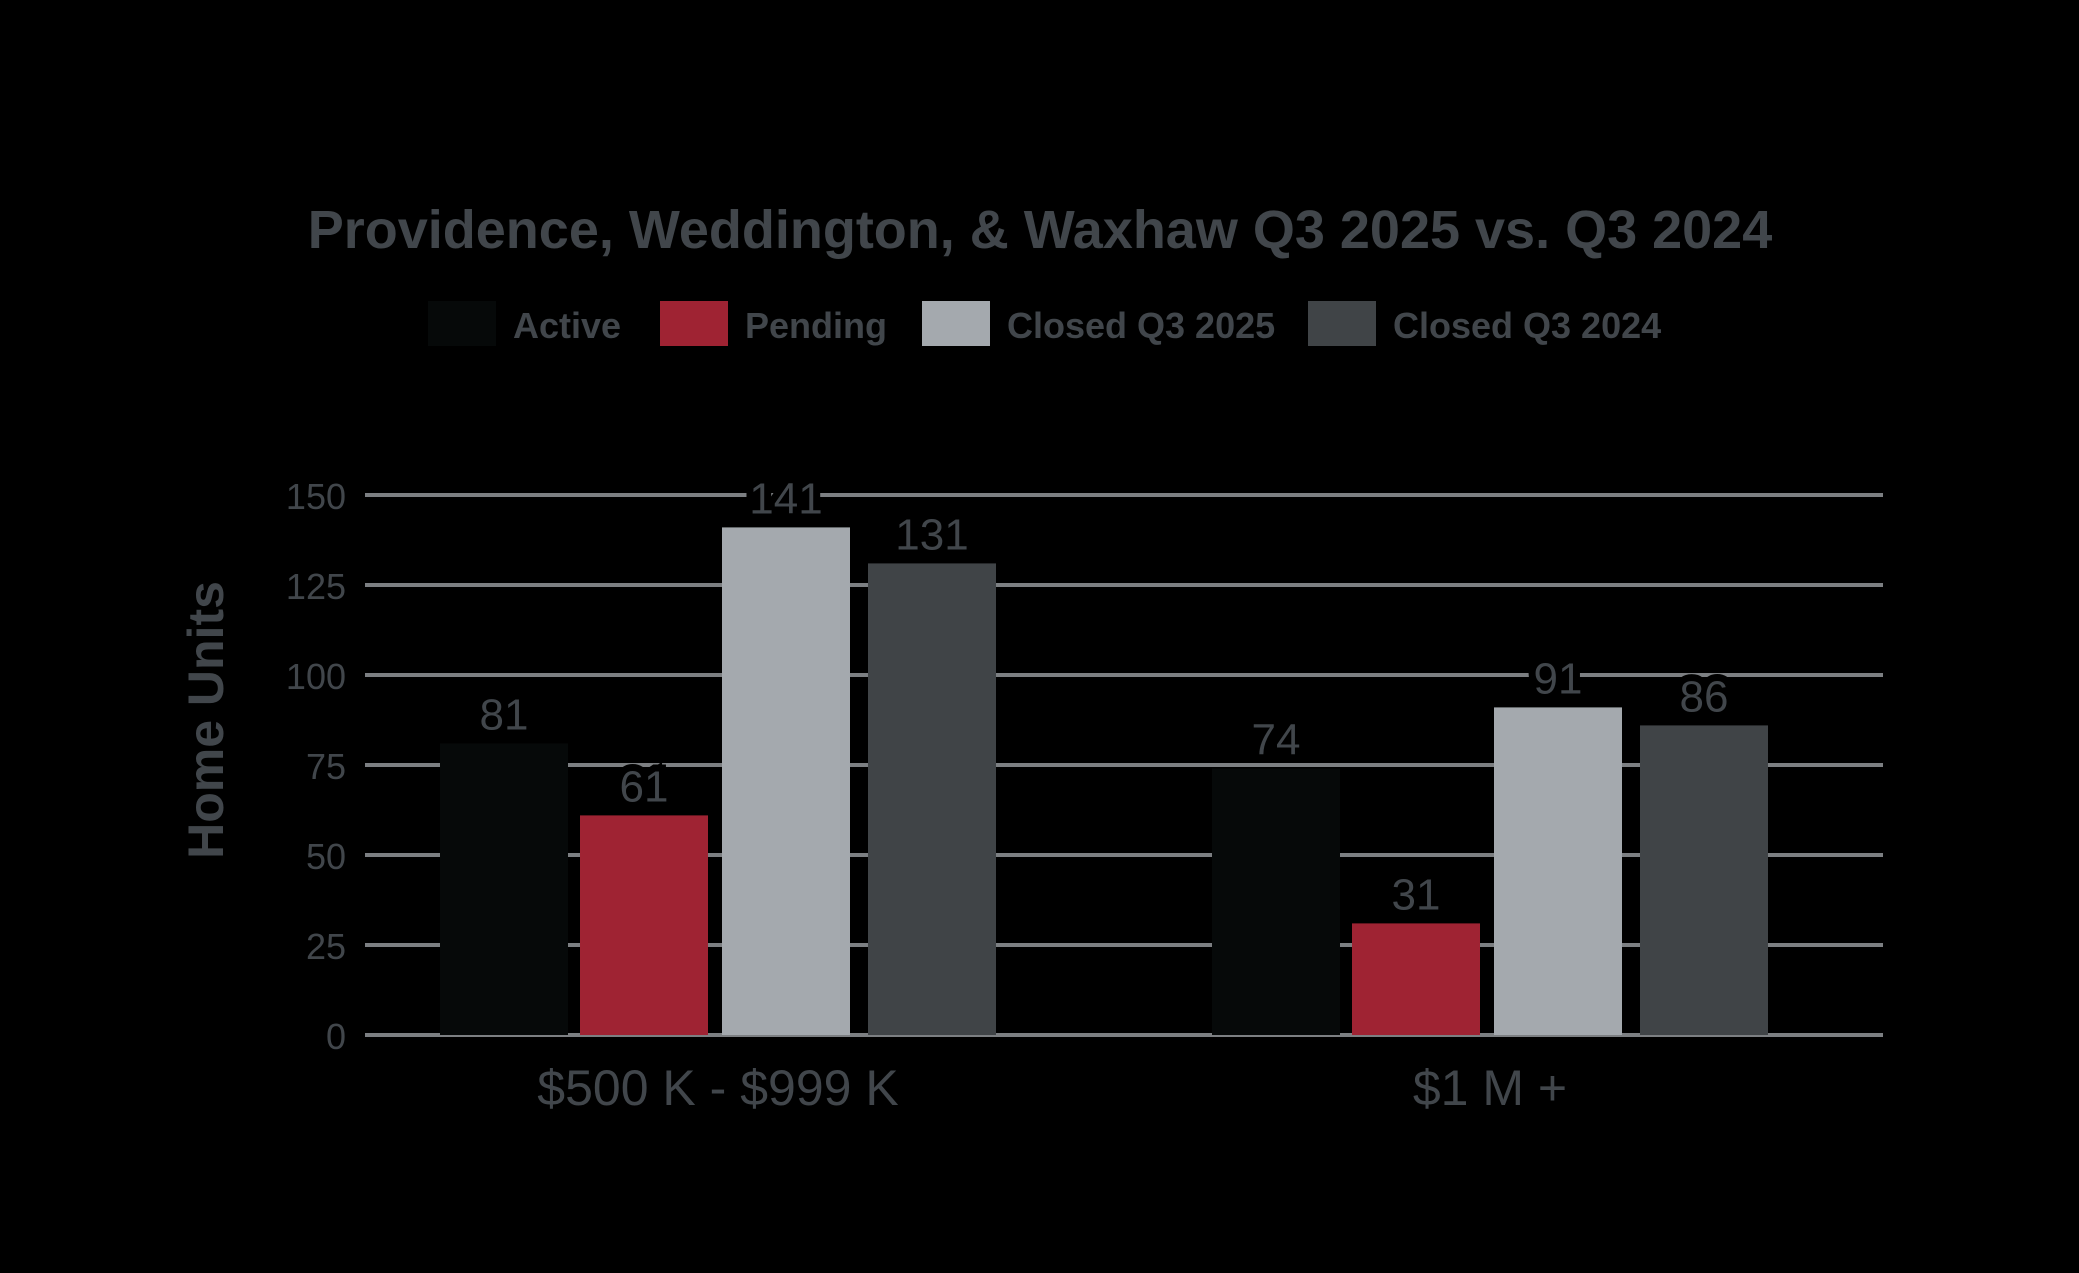  What do you see at coordinates (1558, 678) in the screenshot?
I see `data-label: 91` at bounding box center [1558, 678].